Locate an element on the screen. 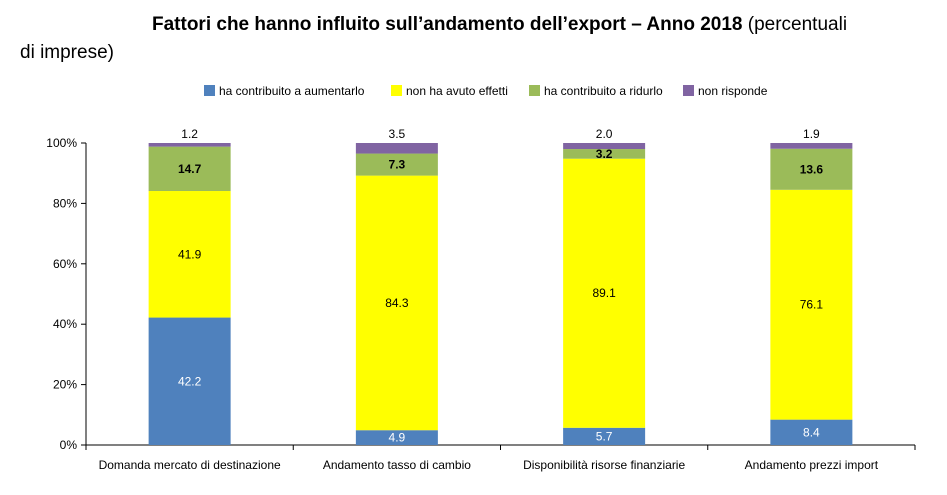 This screenshot has height=495, width=947. legend-label: ha contribuito a aumentarlo is located at coordinates (292, 91).